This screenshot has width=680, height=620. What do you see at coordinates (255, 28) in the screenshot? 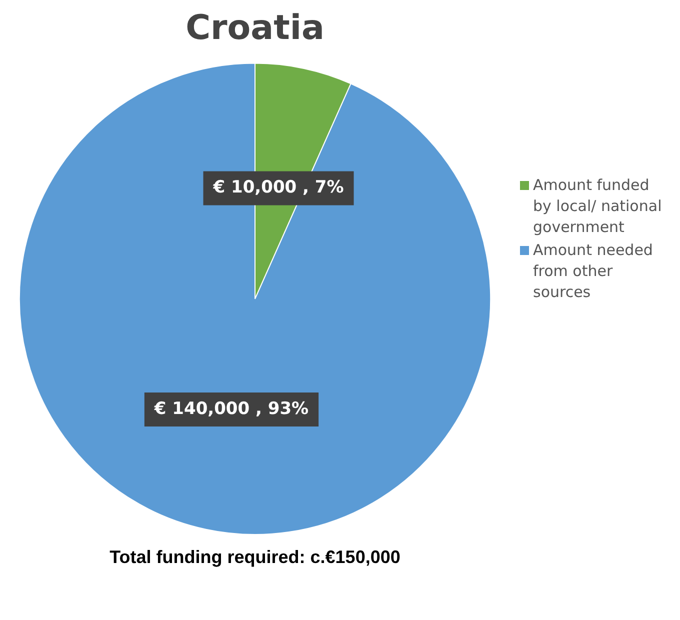
I see `chart-title: Croatia` at bounding box center [255, 28].